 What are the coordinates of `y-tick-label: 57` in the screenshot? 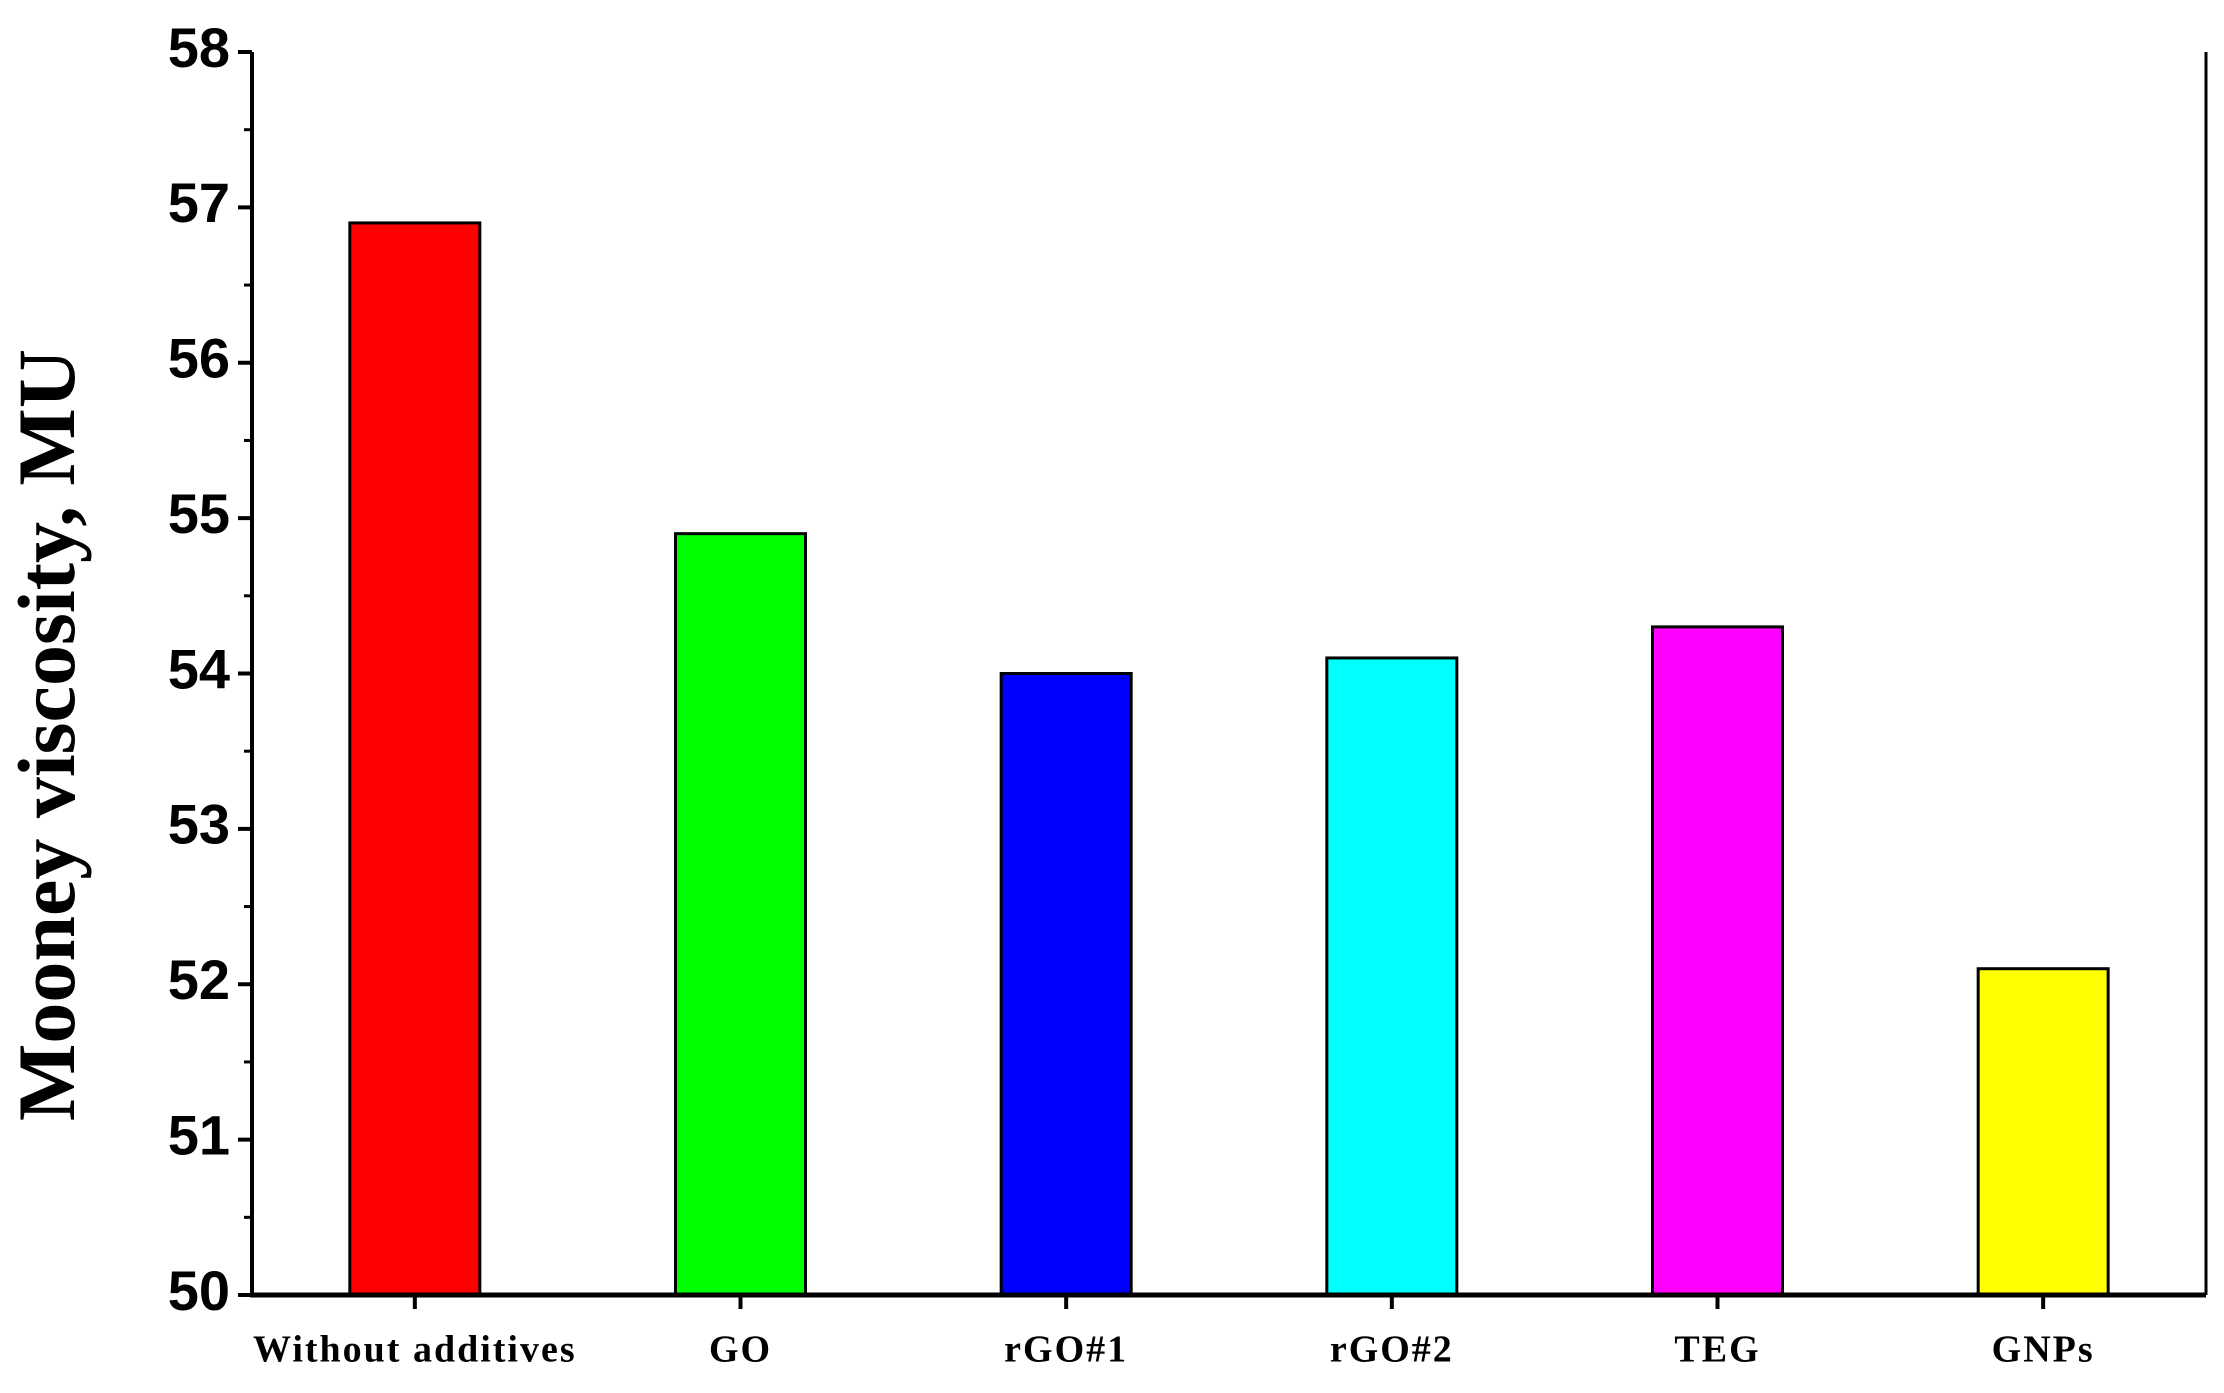 It's located at (199, 202).